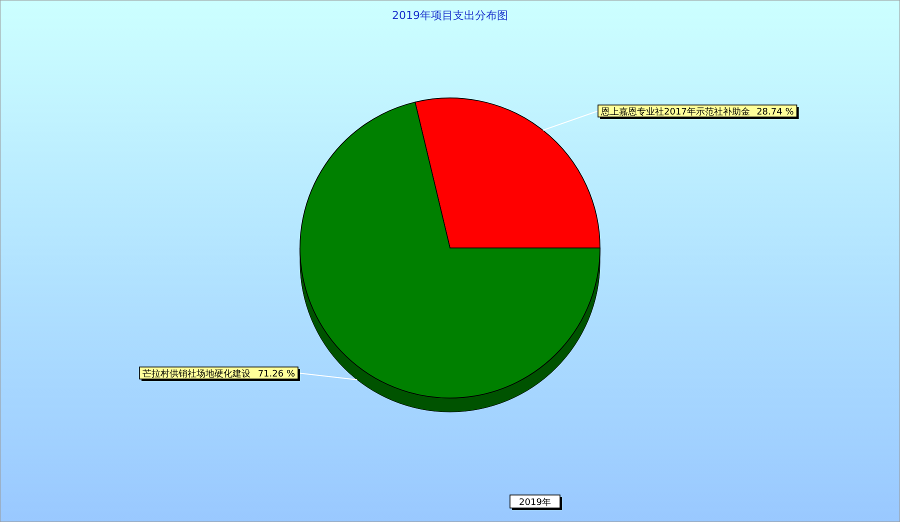  What do you see at coordinates (450, 15) in the screenshot?
I see `chart-title: 2019年项目支出分布图` at bounding box center [450, 15].